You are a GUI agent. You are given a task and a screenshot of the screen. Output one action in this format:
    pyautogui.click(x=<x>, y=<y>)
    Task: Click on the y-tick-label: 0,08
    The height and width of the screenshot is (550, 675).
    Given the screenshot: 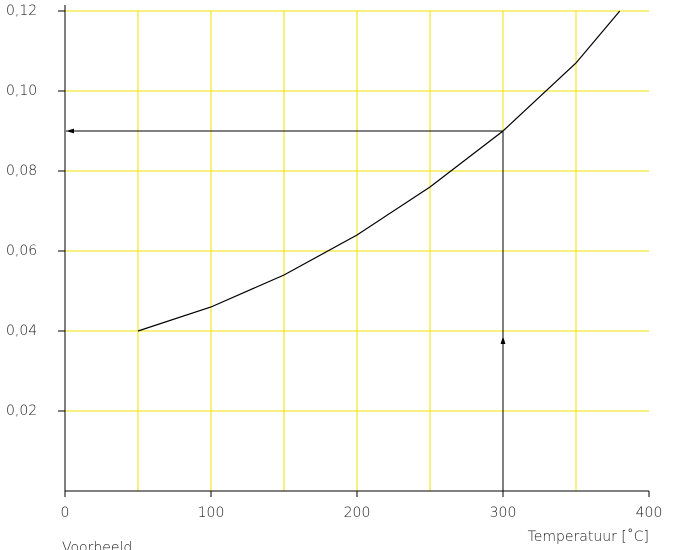 What is the action you would take?
    pyautogui.click(x=21, y=171)
    